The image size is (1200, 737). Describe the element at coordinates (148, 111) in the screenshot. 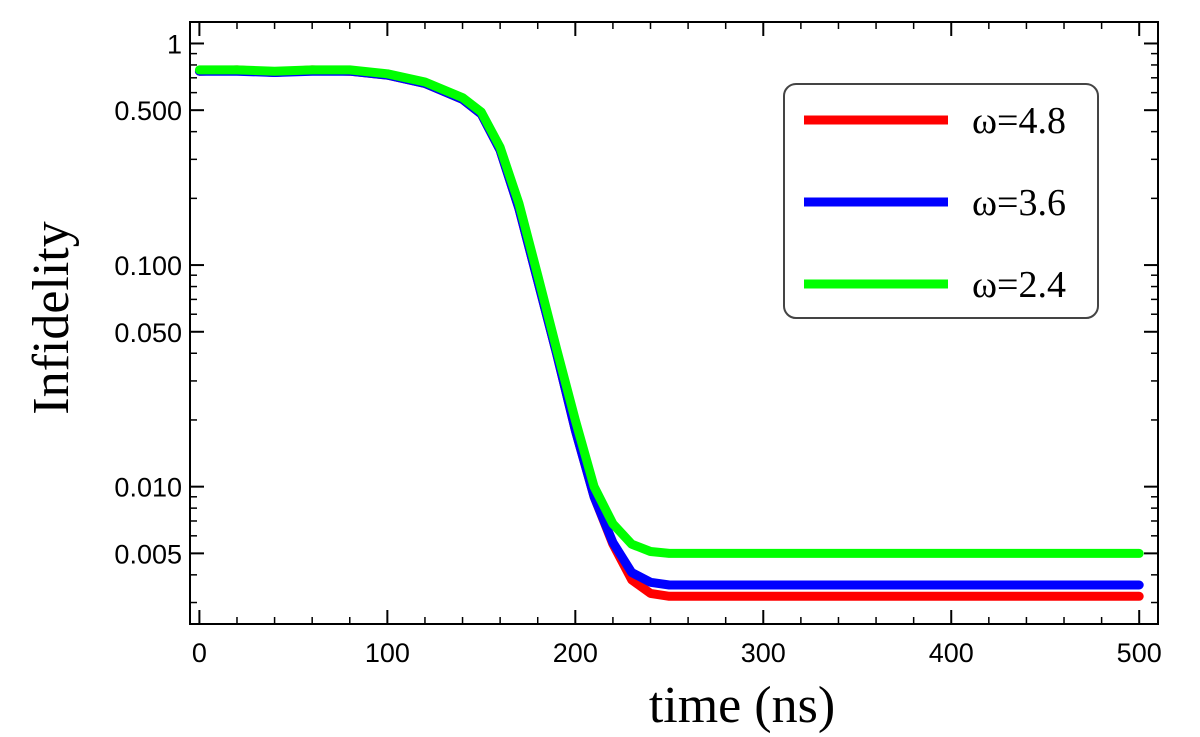

I see `y-tick-label: 0.500` at that location.